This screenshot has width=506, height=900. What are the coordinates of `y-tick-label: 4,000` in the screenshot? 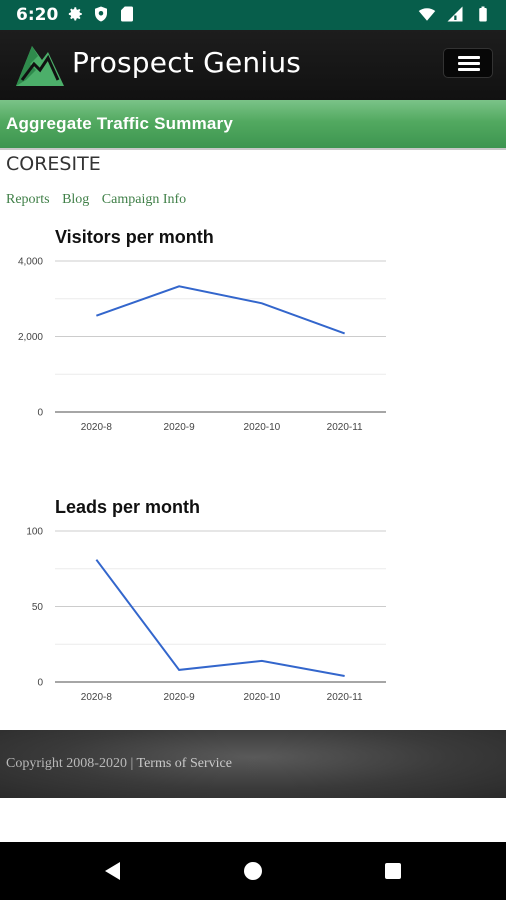 It's located at (30, 262).